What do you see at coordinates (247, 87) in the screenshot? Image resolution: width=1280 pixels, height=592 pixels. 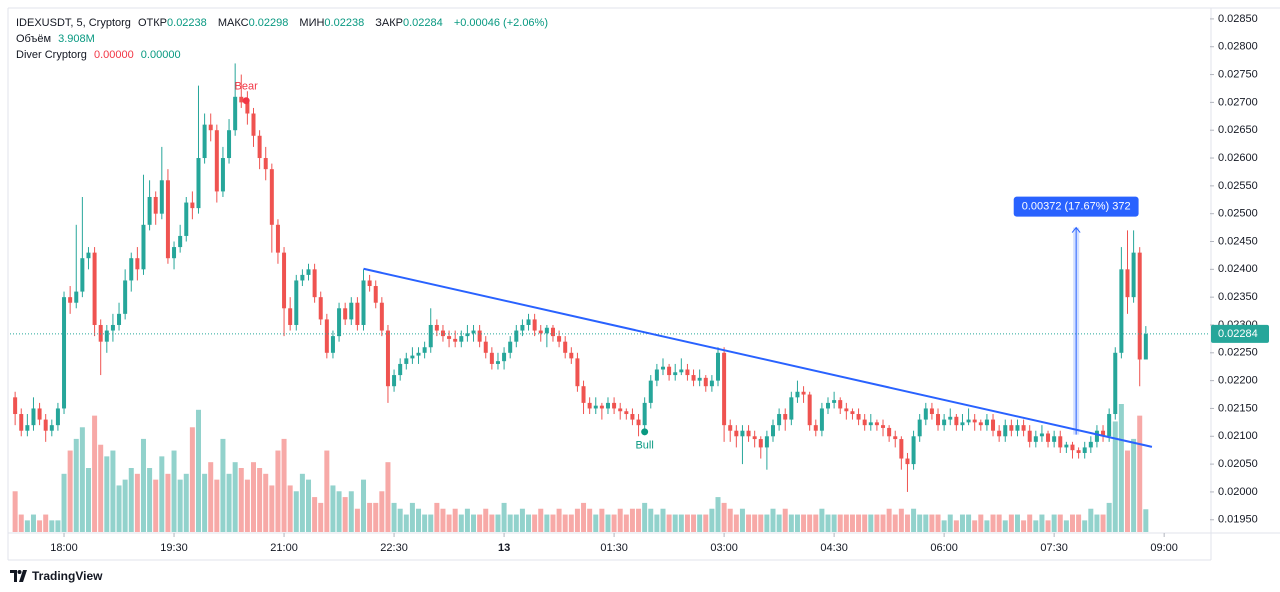 I see `signal-label: Bear` at bounding box center [247, 87].